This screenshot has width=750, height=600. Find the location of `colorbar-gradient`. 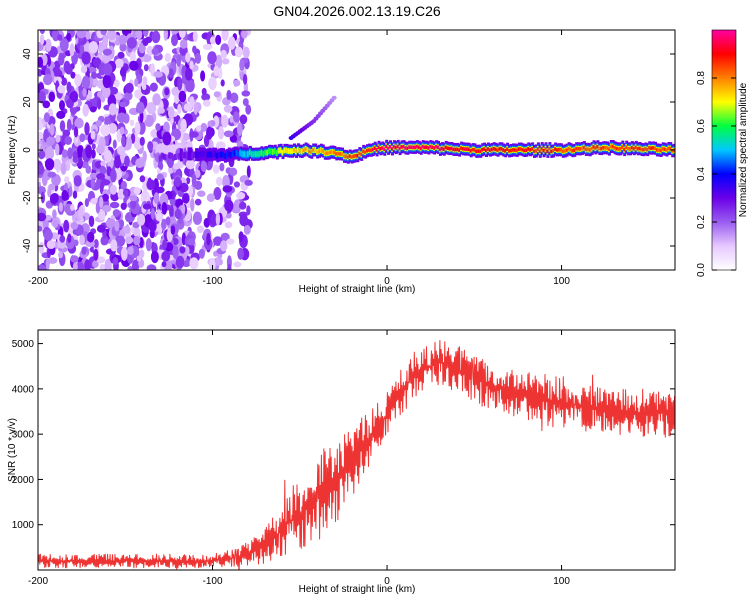

colorbar-gradient is located at coordinates (724, 150).